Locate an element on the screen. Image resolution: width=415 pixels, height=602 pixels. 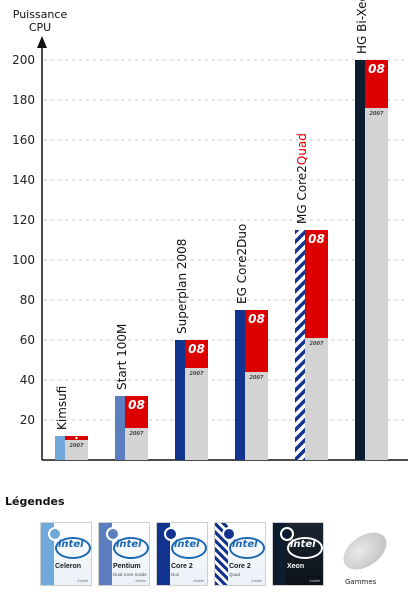
bar-group-4: 08 2007 MG Core2Quad is located at coordinates (311, 296).